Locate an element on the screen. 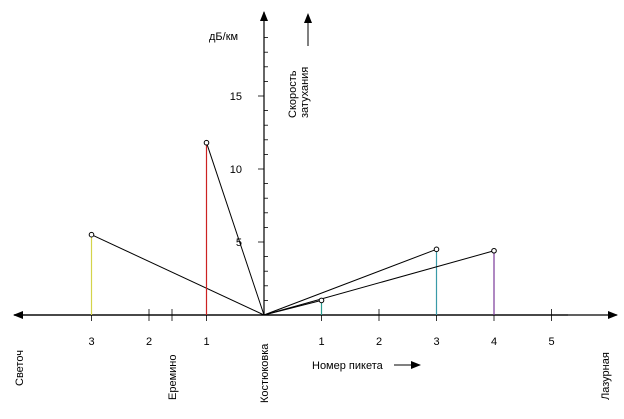 Image resolution: width=624 pixels, height=419 pixels. y-tick-label: 5 is located at coordinates (239, 243).